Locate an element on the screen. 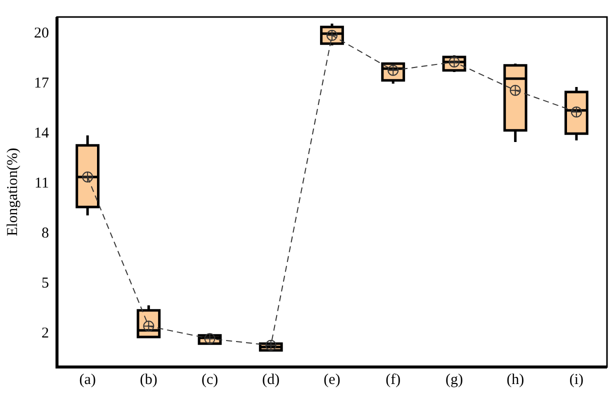 The width and height of the screenshot is (613, 399). y-tick-label: 14 is located at coordinates (42, 134).